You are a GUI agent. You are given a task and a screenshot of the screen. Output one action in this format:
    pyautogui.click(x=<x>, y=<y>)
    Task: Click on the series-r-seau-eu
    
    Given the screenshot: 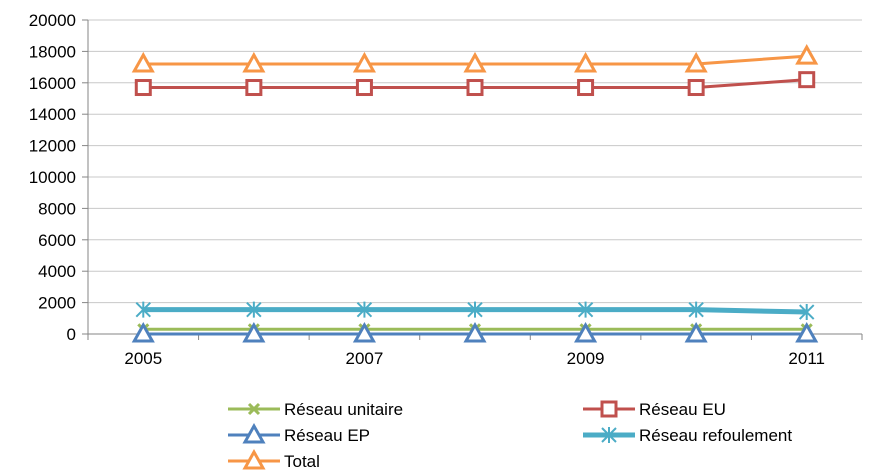 What is the action you would take?
    pyautogui.click(x=475, y=84)
    